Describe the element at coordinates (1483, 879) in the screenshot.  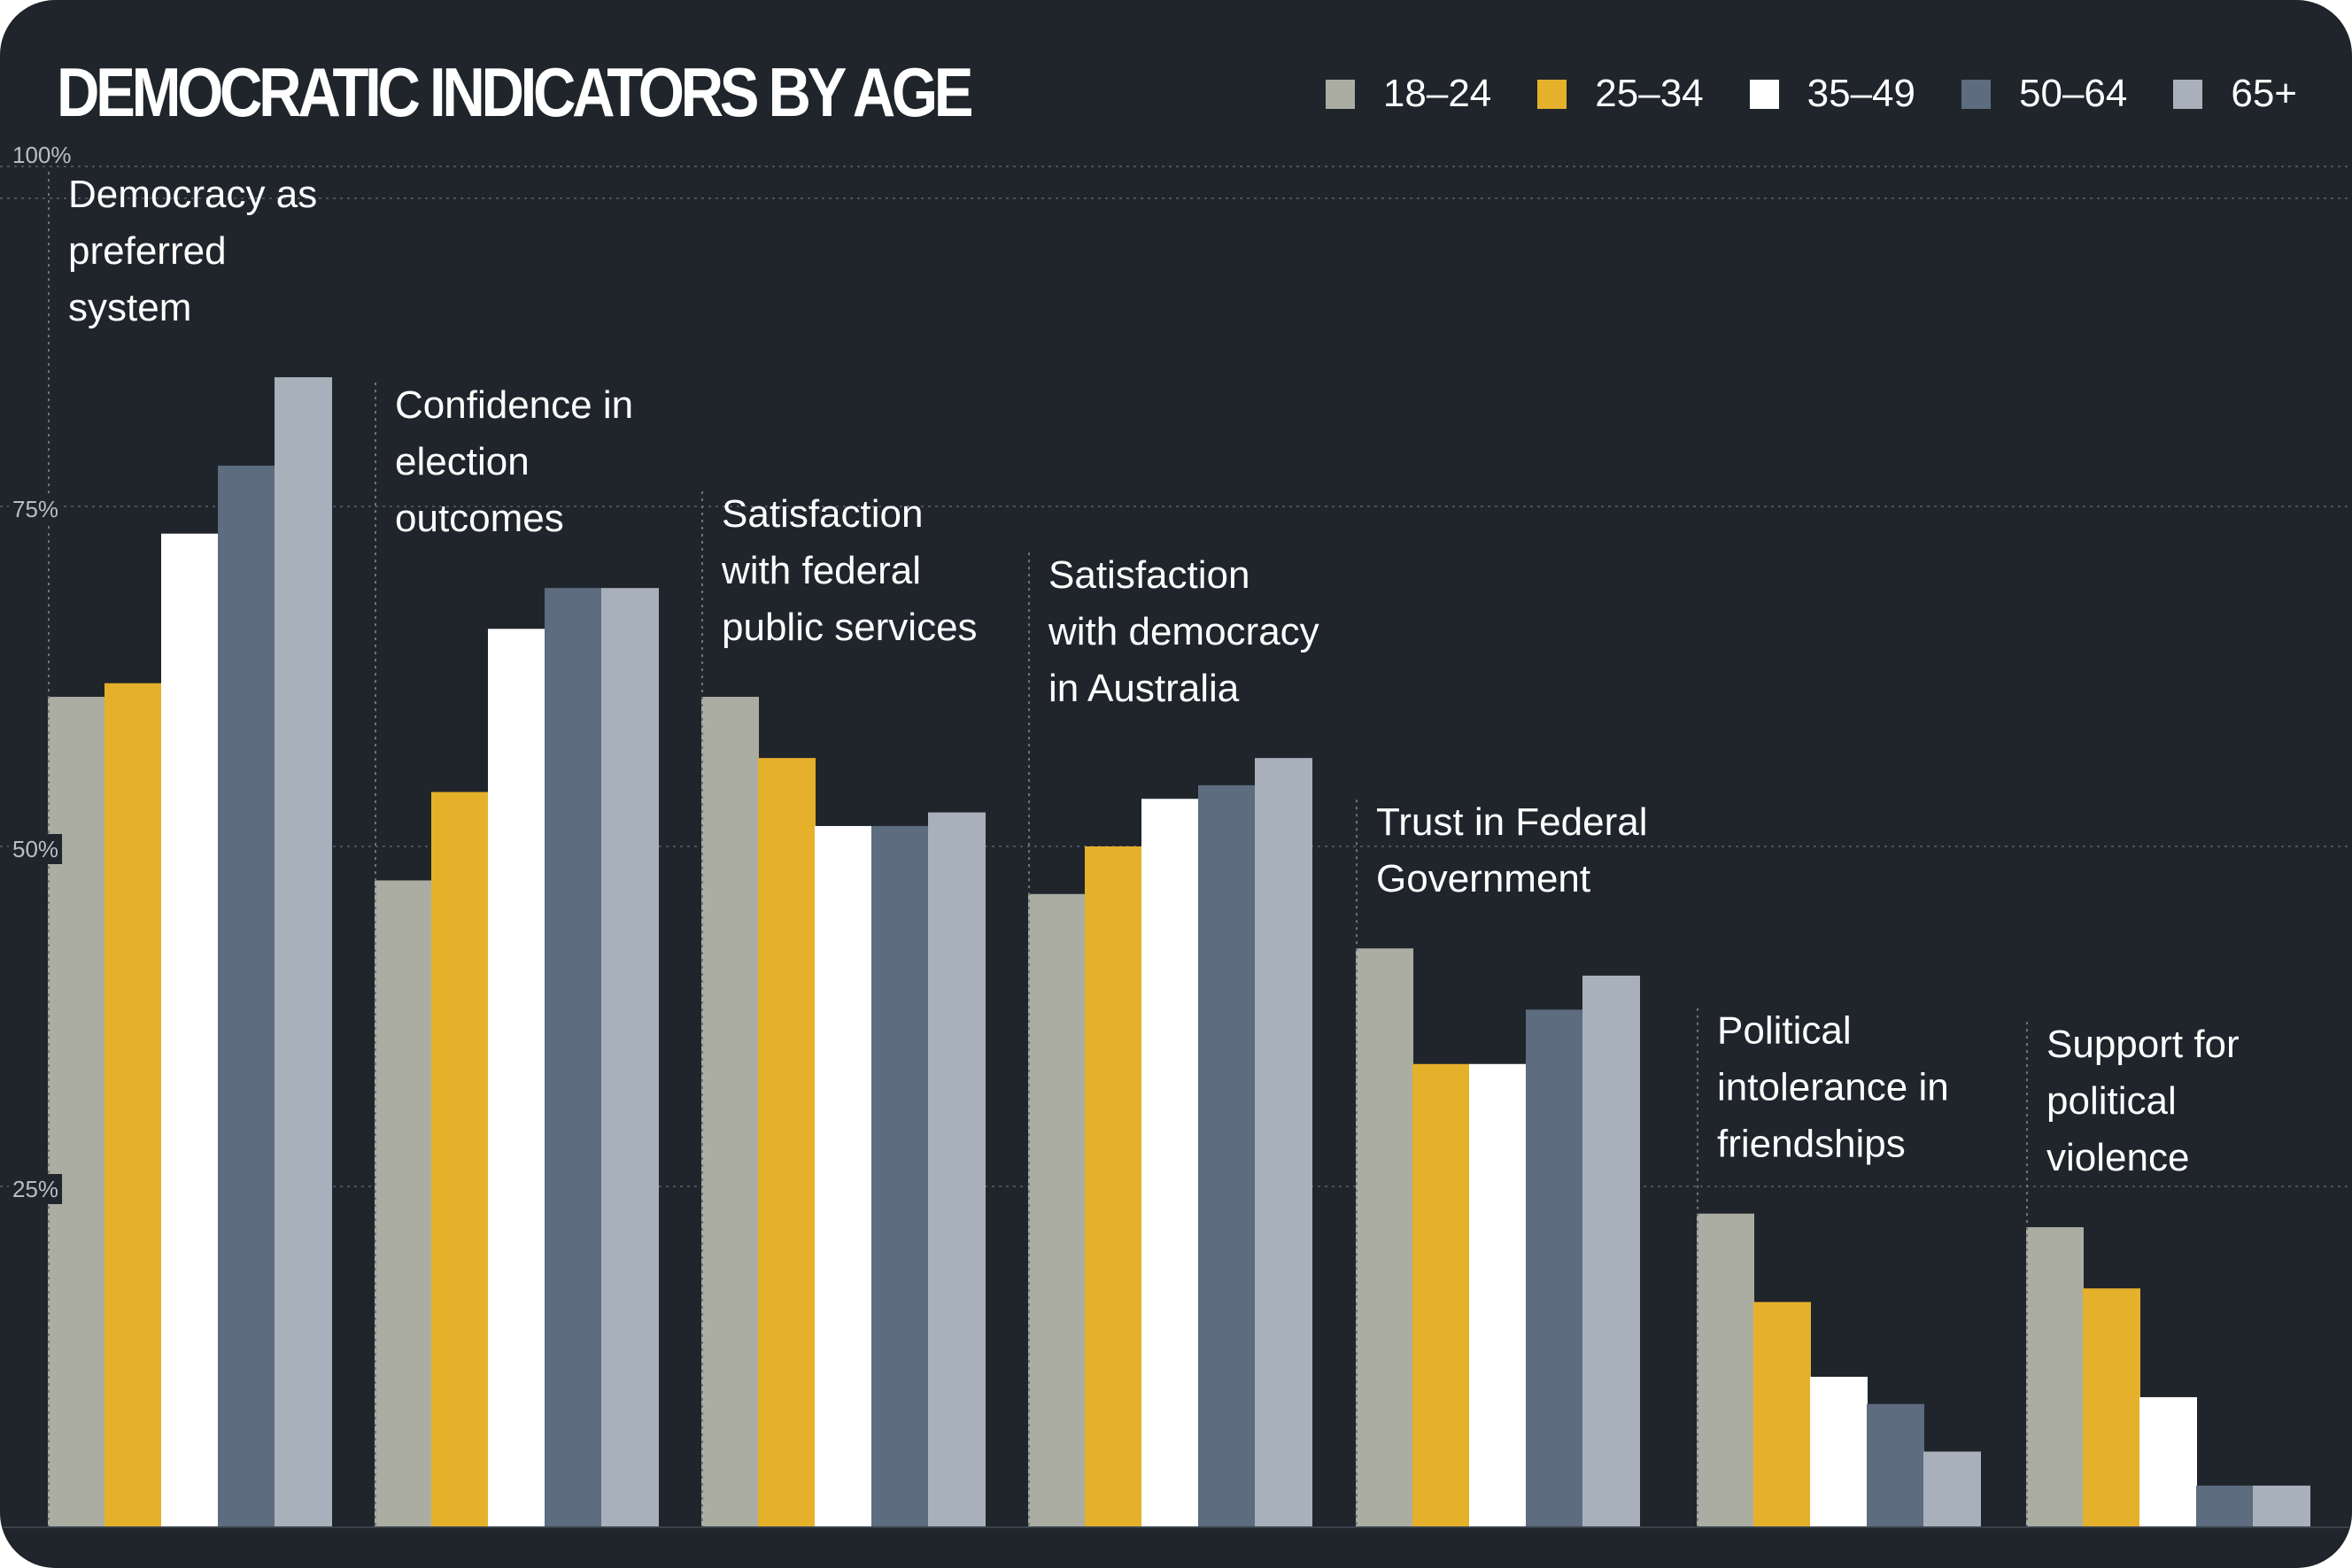
I see `category-label: Government` at that location.